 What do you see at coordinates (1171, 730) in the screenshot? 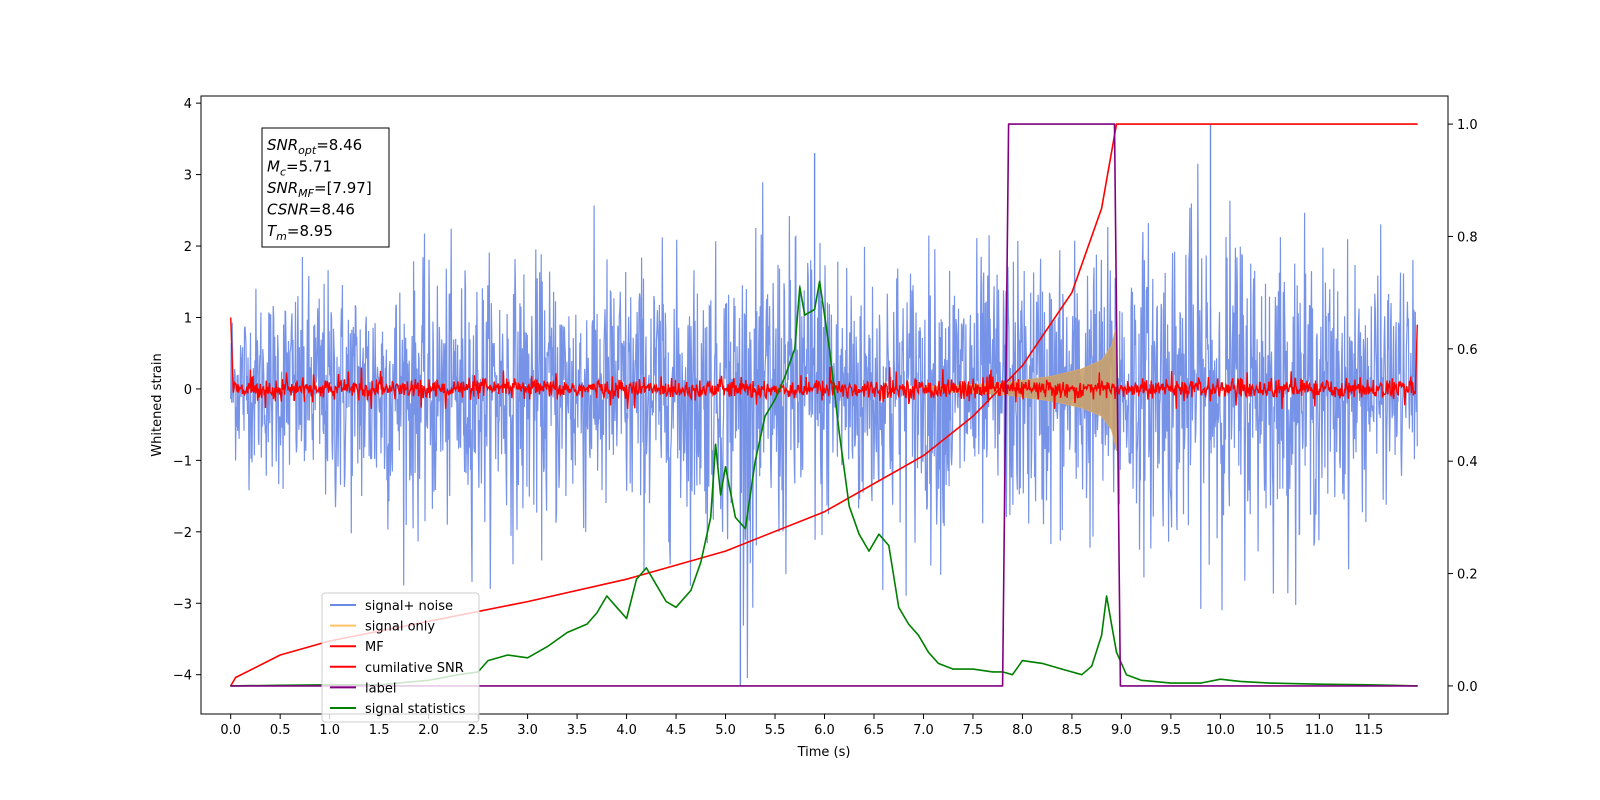
I see `x-tick-label-19: 9.5` at bounding box center [1171, 730].